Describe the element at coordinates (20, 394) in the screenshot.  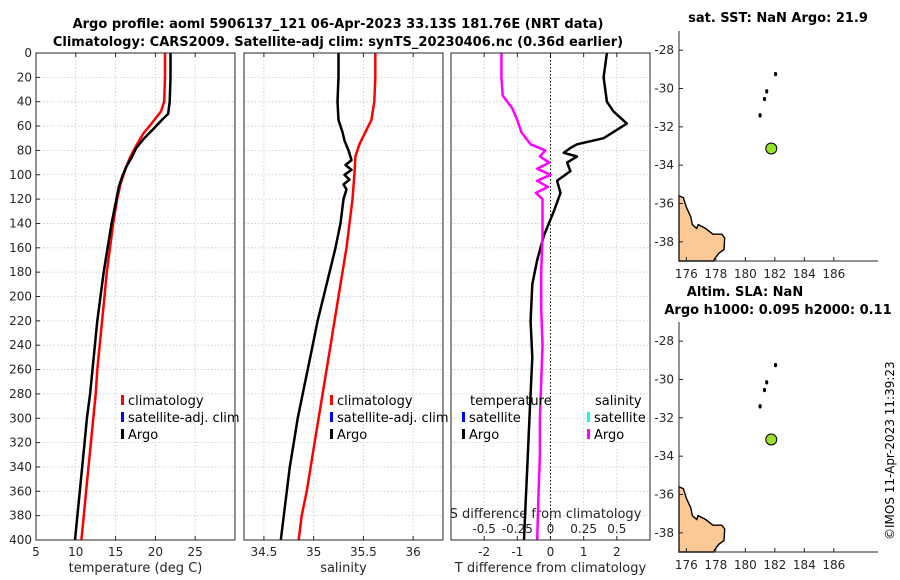
I see `y-tick-label: 280` at that location.